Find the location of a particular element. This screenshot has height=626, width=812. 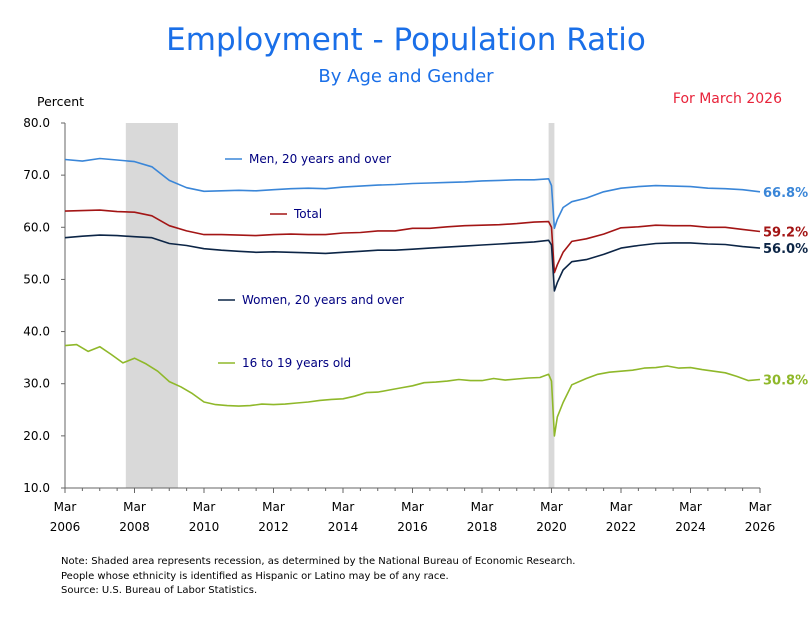

y-tick-label: 10.0 is located at coordinates (36, 488).